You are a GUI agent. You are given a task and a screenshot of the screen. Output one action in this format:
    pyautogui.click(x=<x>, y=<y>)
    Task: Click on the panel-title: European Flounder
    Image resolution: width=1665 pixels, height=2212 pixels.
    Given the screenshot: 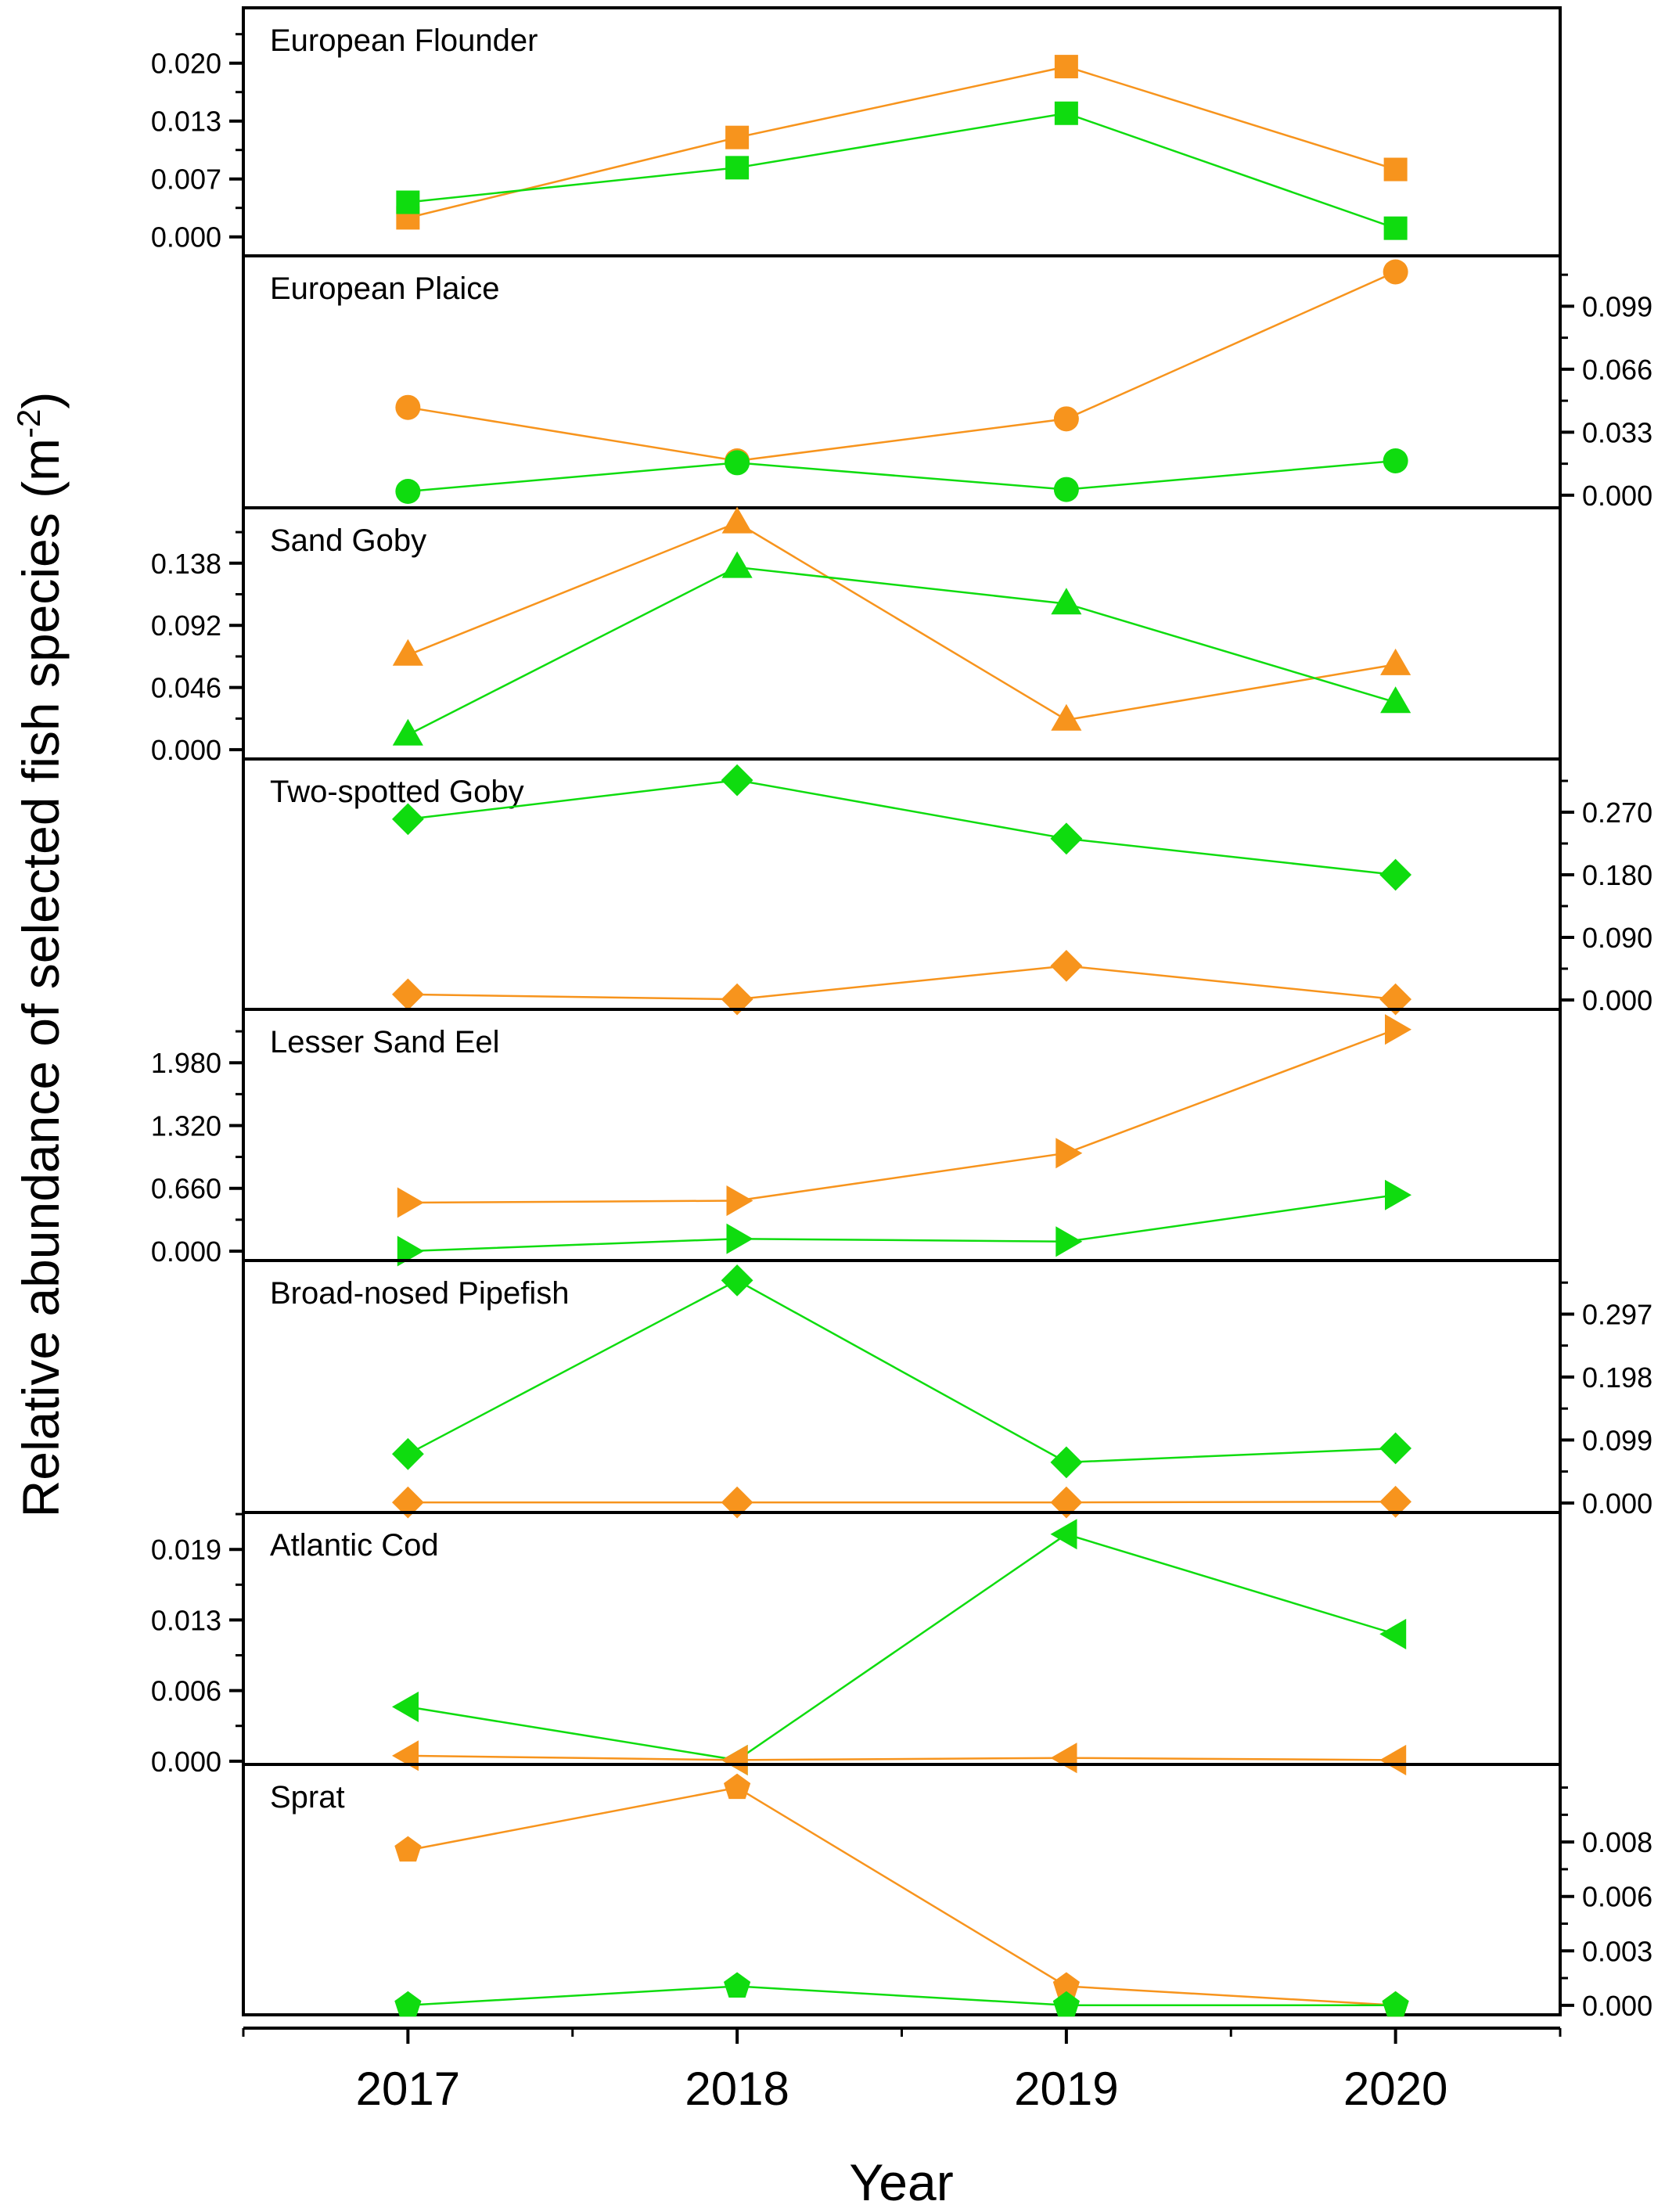 What is the action you would take?
    pyautogui.click(x=404, y=40)
    